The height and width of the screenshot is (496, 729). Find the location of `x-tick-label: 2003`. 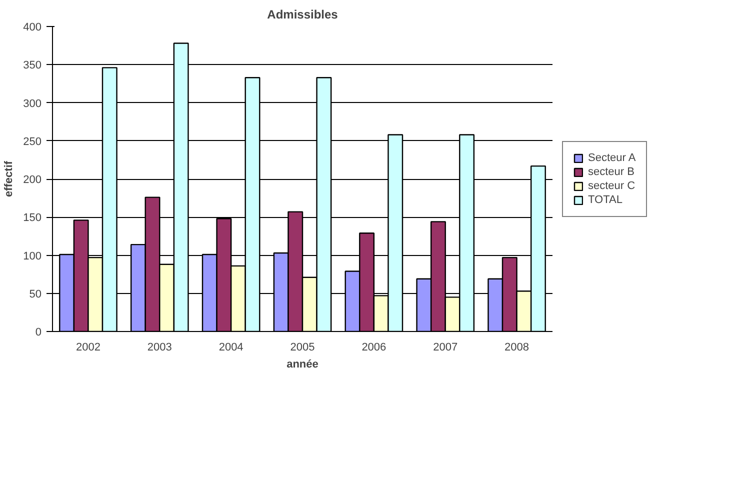

x-tick-label: 2003 is located at coordinates (159, 348).